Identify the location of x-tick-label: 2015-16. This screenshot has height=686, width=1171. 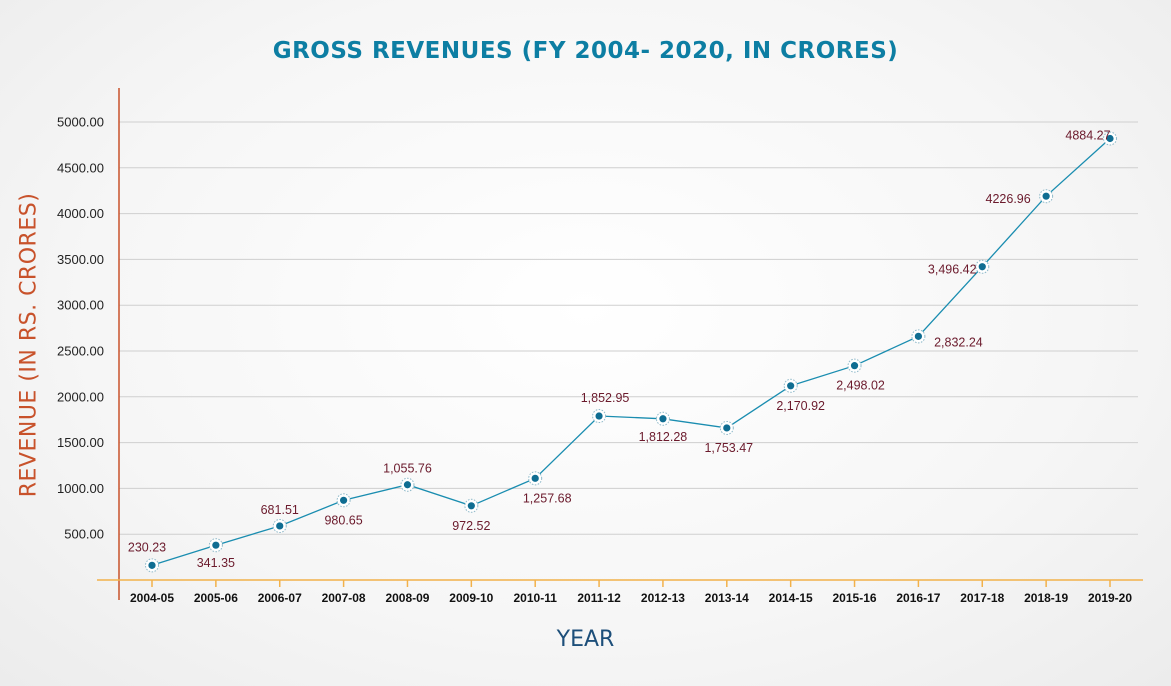
(855, 598).